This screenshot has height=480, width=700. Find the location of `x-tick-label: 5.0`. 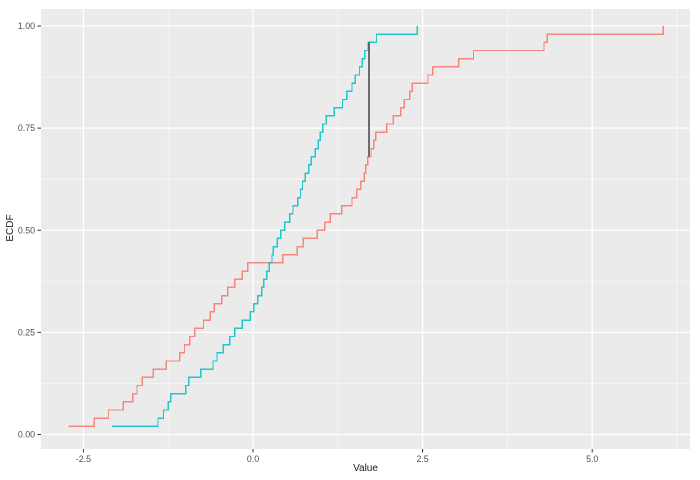

x-tick-label: 5.0 is located at coordinates (592, 459).